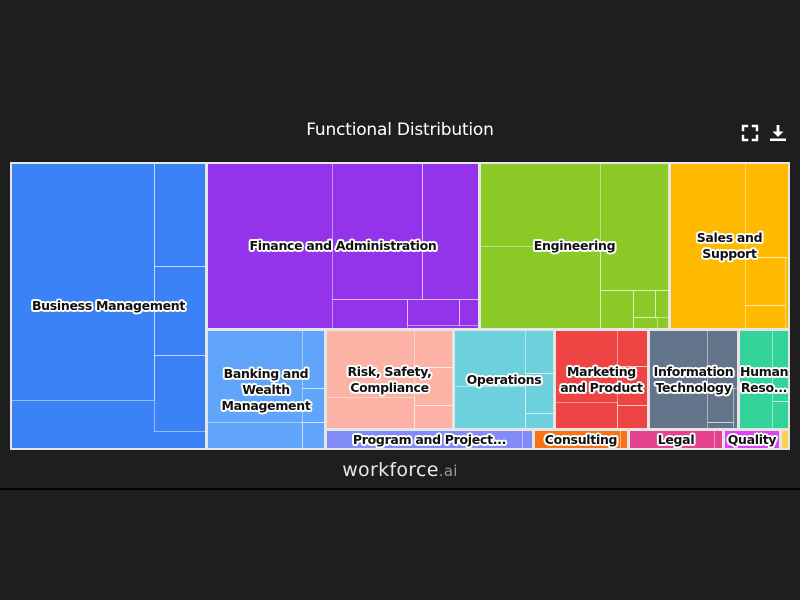  Describe the element at coordinates (785, 439) in the screenshot. I see `tile-other` at that location.